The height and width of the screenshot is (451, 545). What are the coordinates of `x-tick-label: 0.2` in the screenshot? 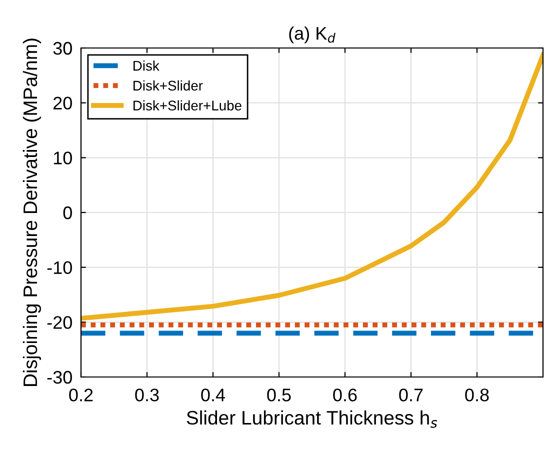 It's located at (81, 395).